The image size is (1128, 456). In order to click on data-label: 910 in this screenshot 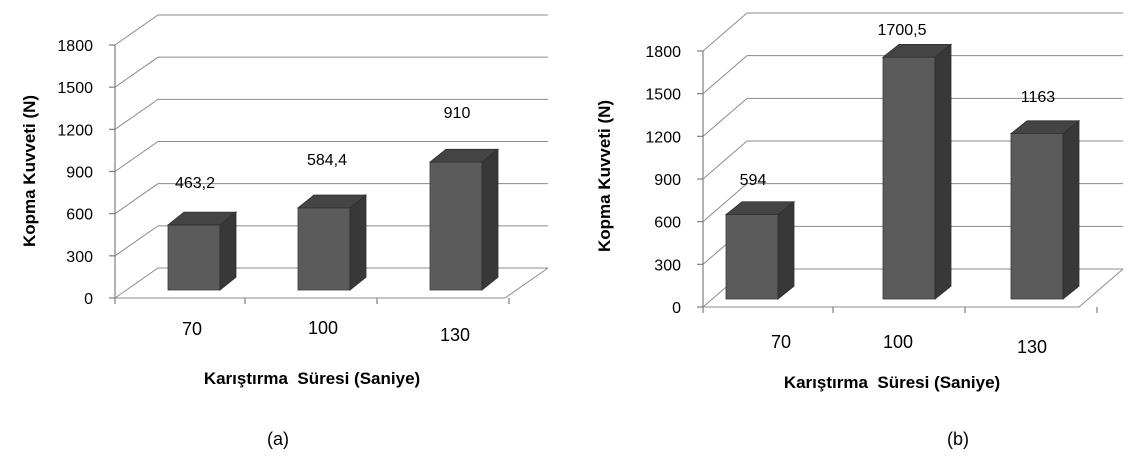, I will do `click(457, 113)`.